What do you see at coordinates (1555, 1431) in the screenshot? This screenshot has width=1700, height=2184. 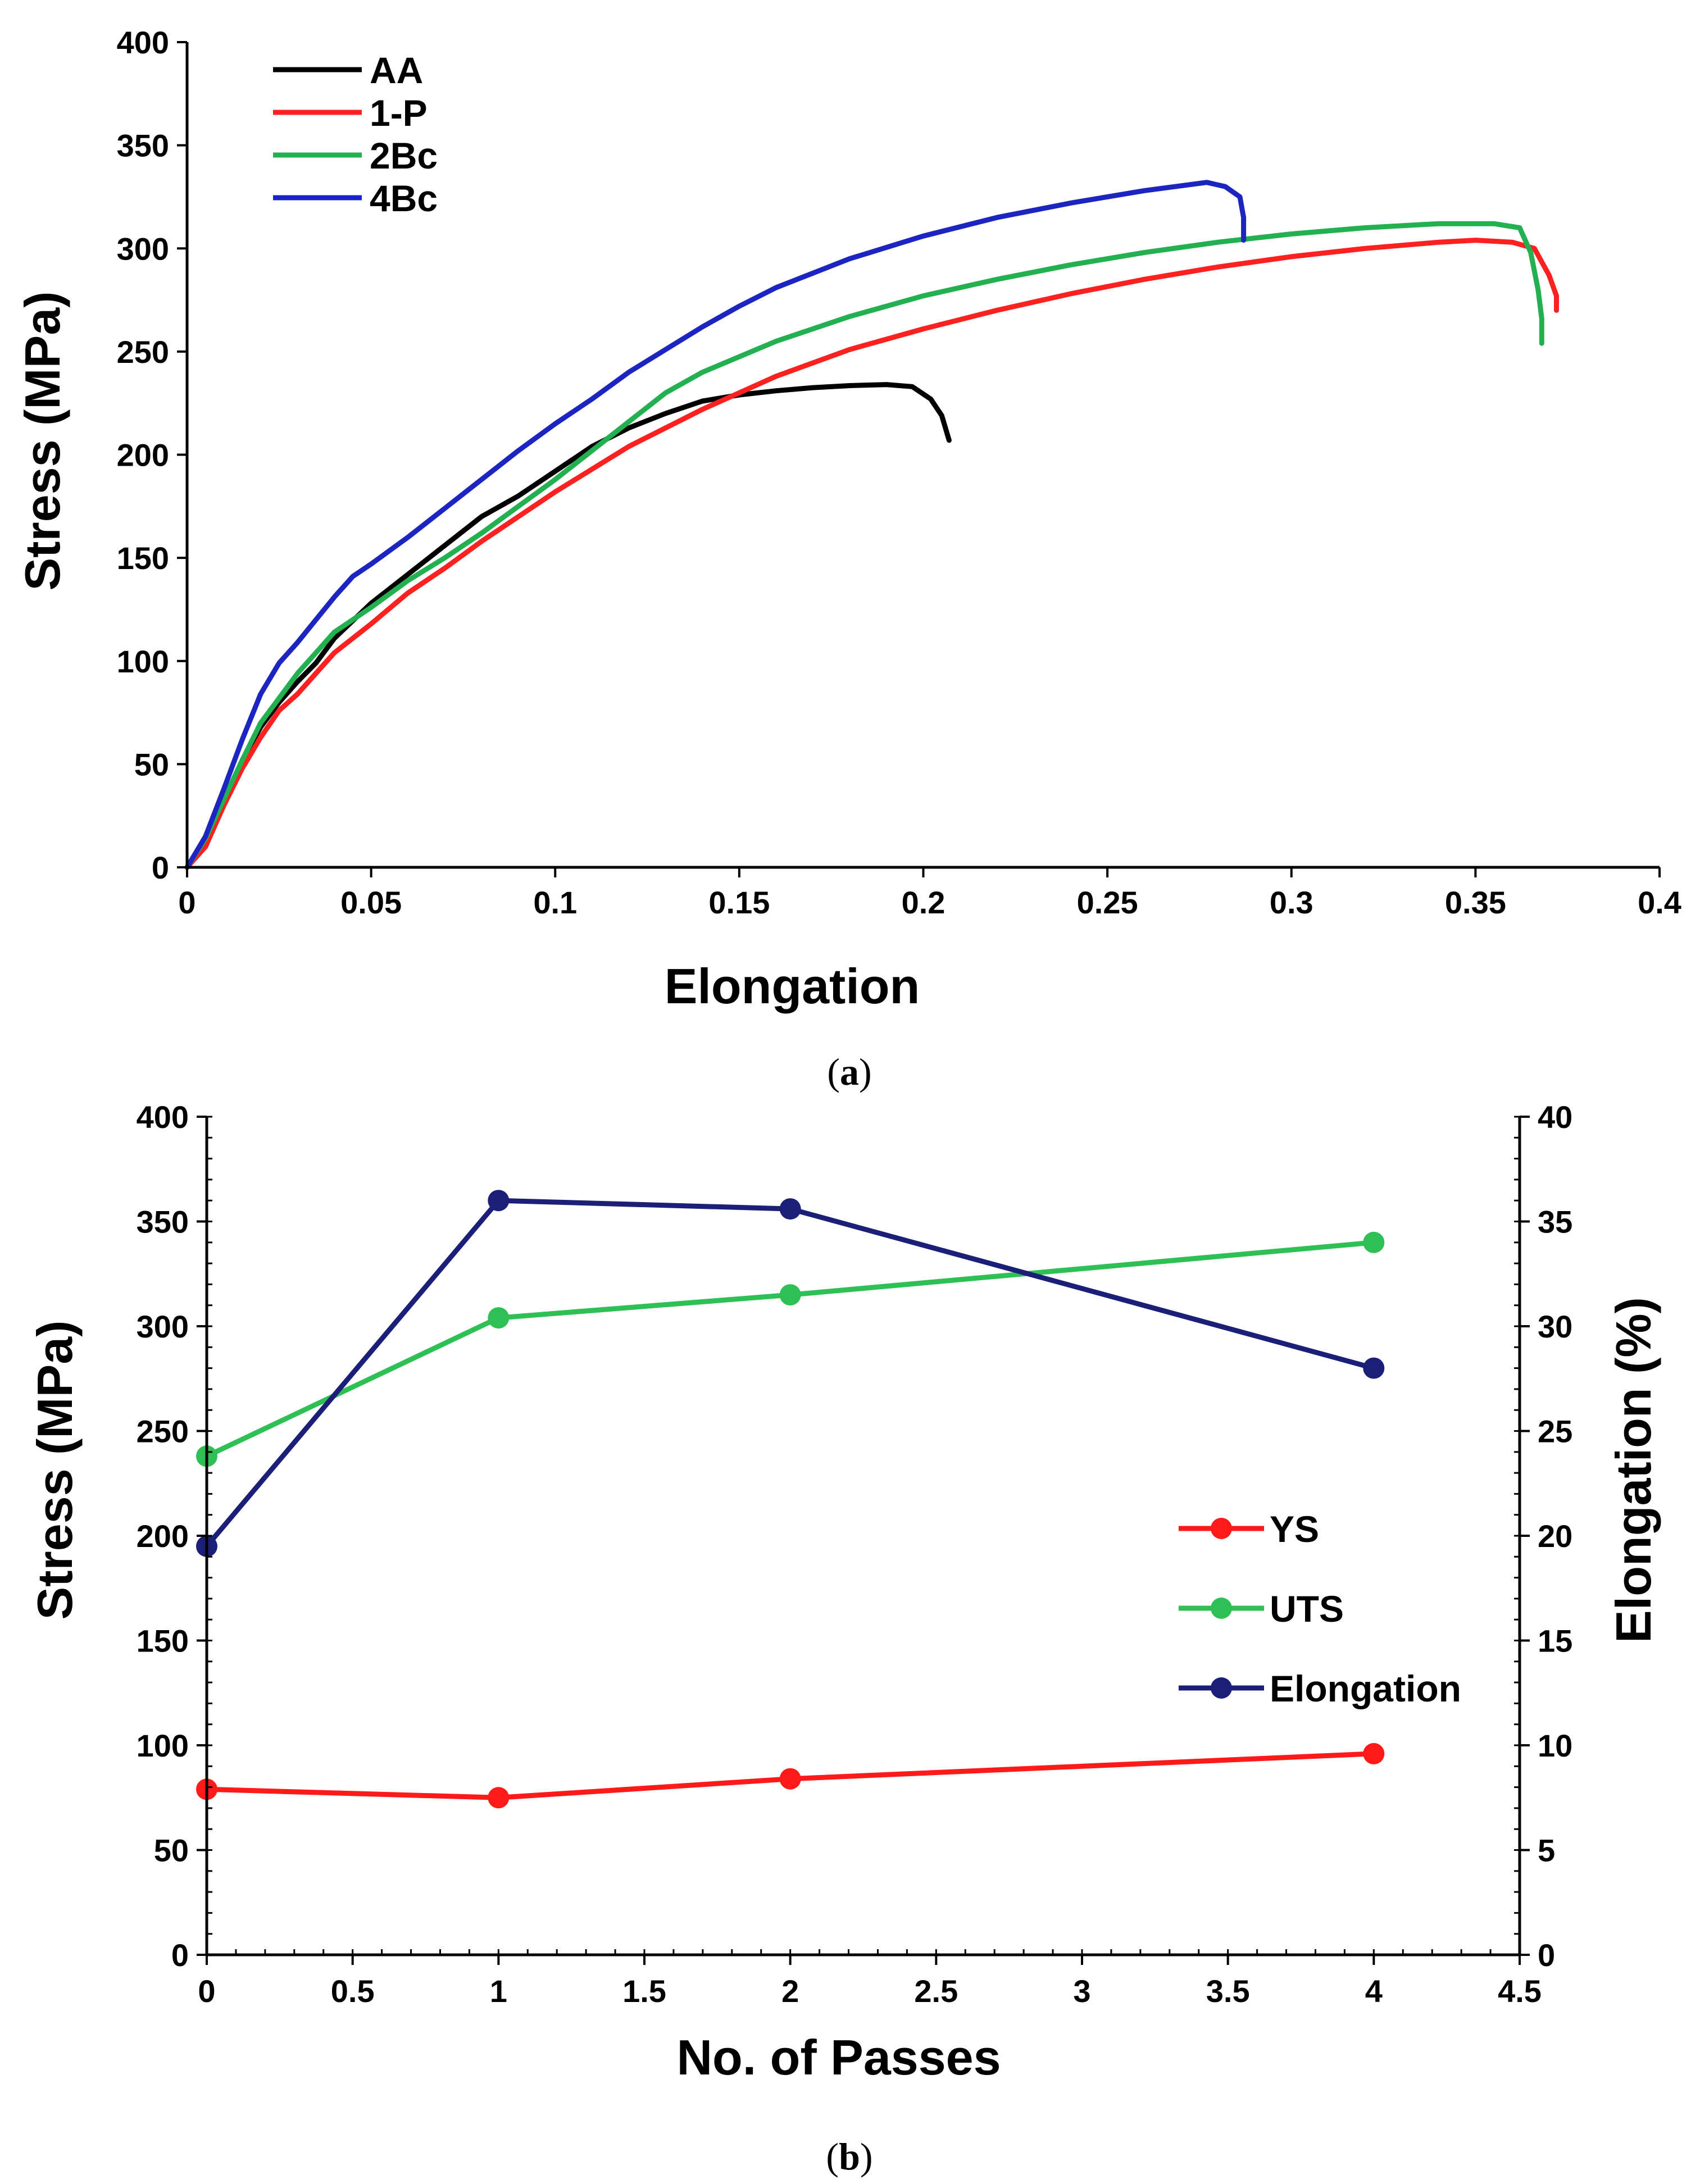 I see `panel-b-right-y-tick-label: 25` at bounding box center [1555, 1431].